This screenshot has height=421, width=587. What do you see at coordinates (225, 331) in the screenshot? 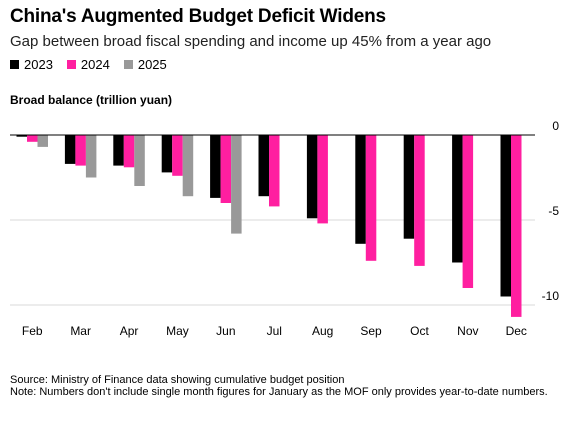
I see `x-tick-label-jun: Jun` at bounding box center [225, 331].